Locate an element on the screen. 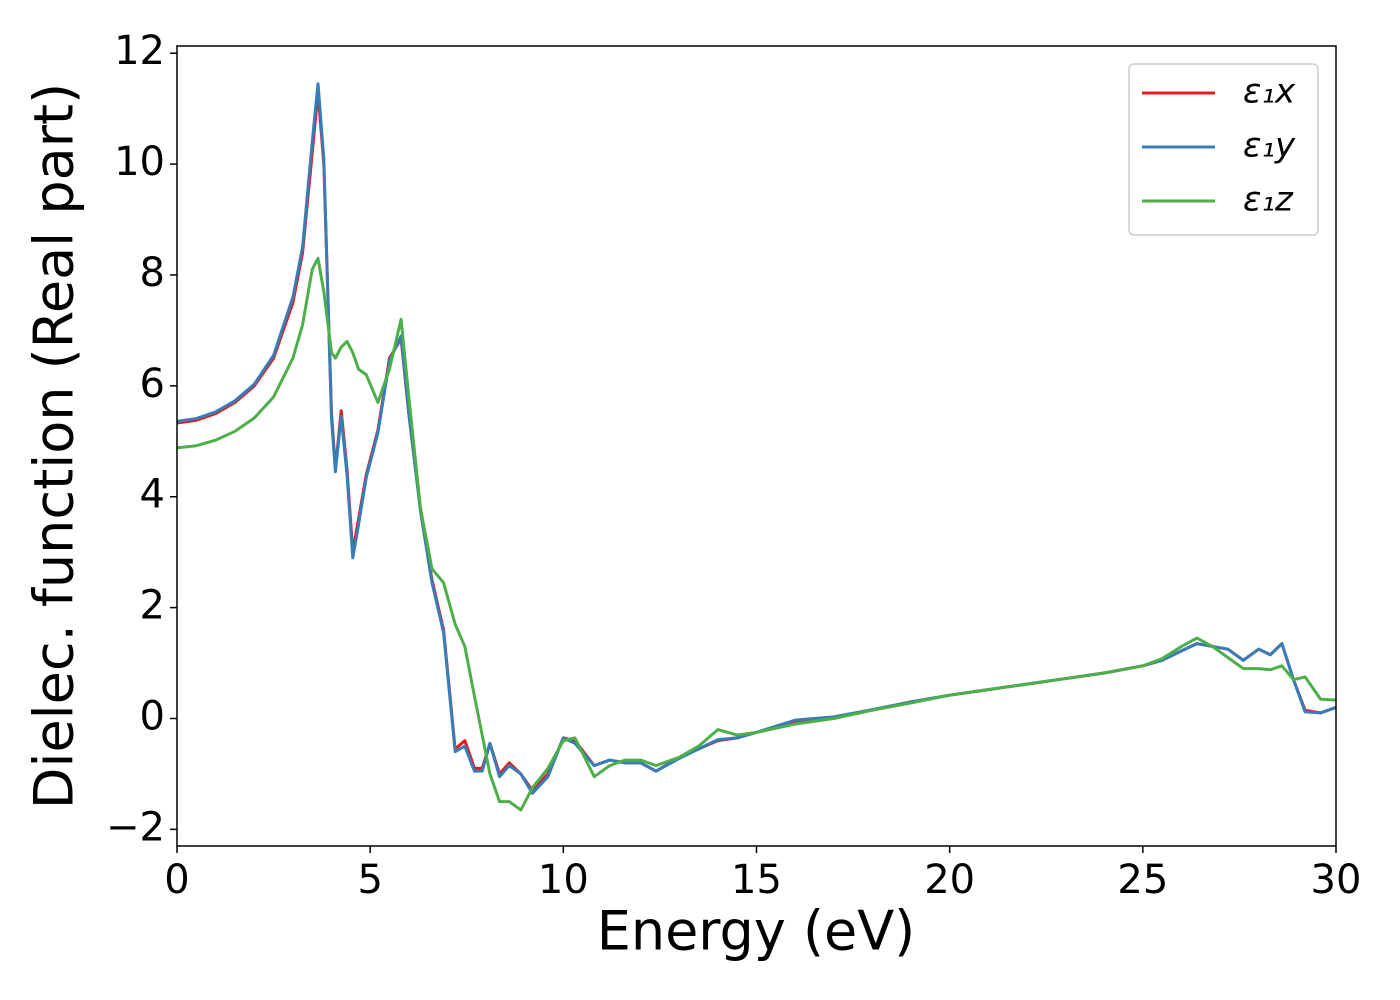 This screenshot has height=1000, width=1400. y-tick-label: 8 is located at coordinates (152, 273).